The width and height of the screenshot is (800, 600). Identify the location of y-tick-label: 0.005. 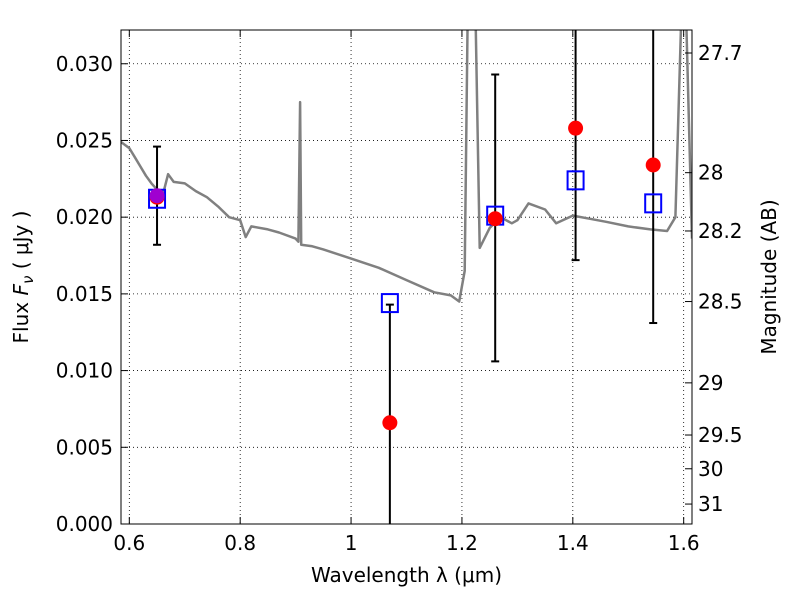
(84, 447).